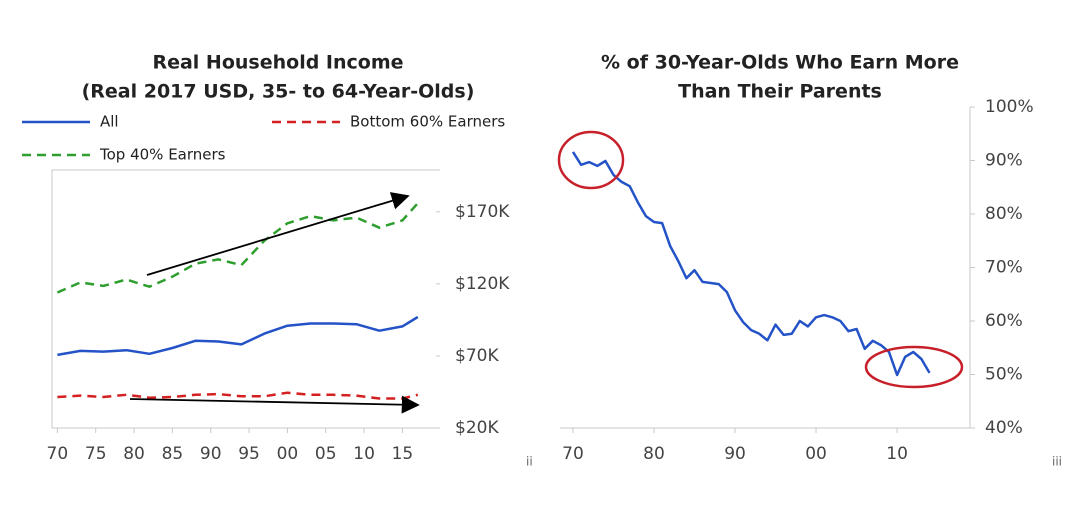 The width and height of the screenshot is (1080, 522). What do you see at coordinates (1057, 462) in the screenshot?
I see `footnote: iii` at bounding box center [1057, 462].